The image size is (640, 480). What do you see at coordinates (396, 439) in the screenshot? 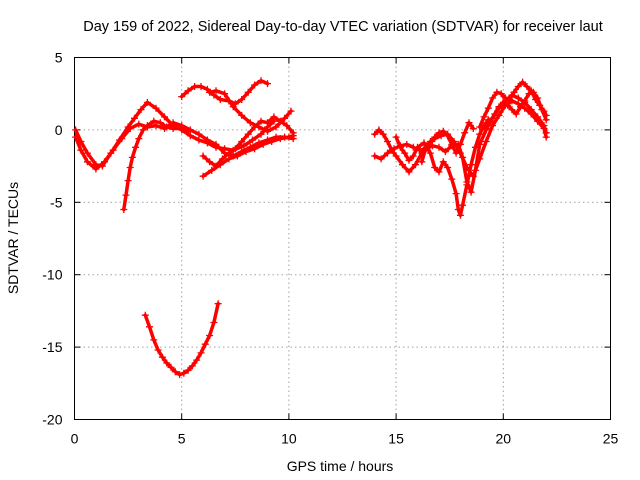
I see `x-tick-label: 15` at bounding box center [396, 439].